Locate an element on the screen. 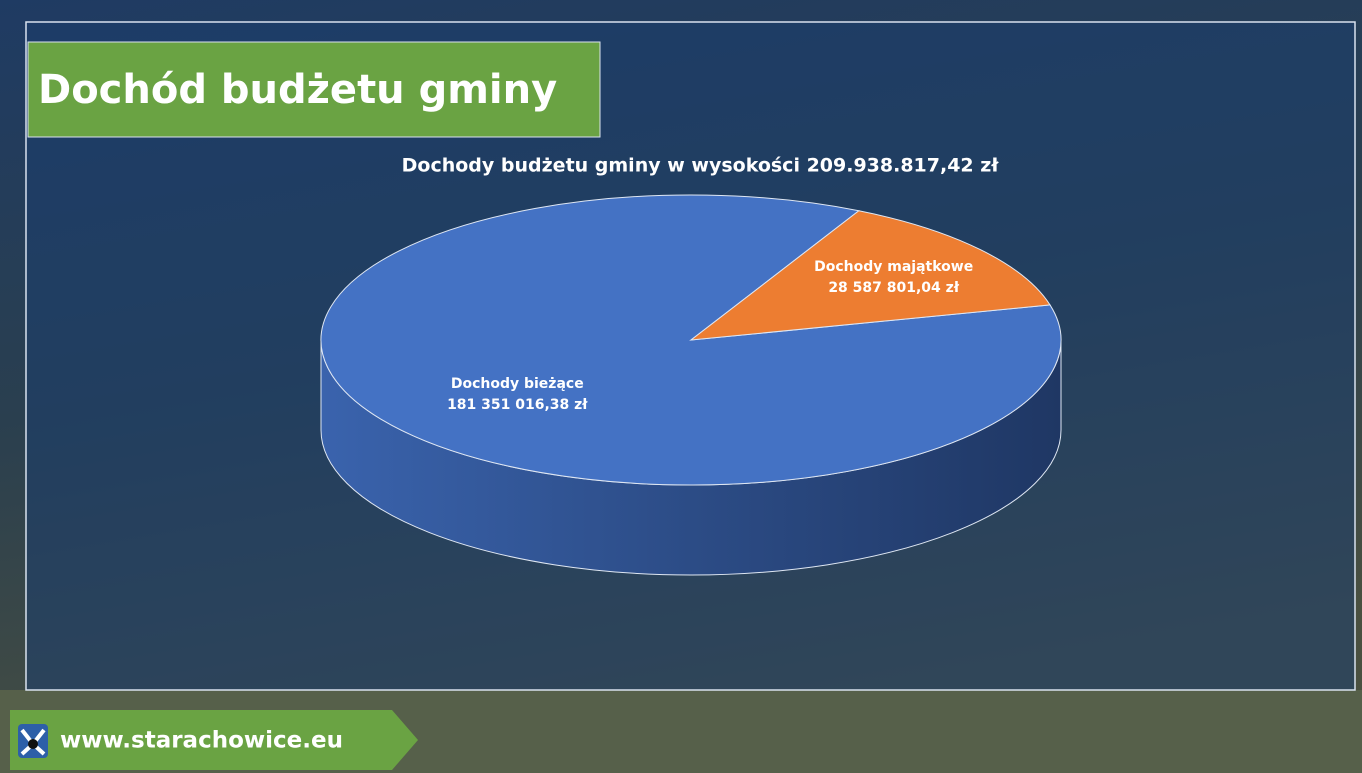  slice-label: Dochody majątkowe is located at coordinates (893, 267).